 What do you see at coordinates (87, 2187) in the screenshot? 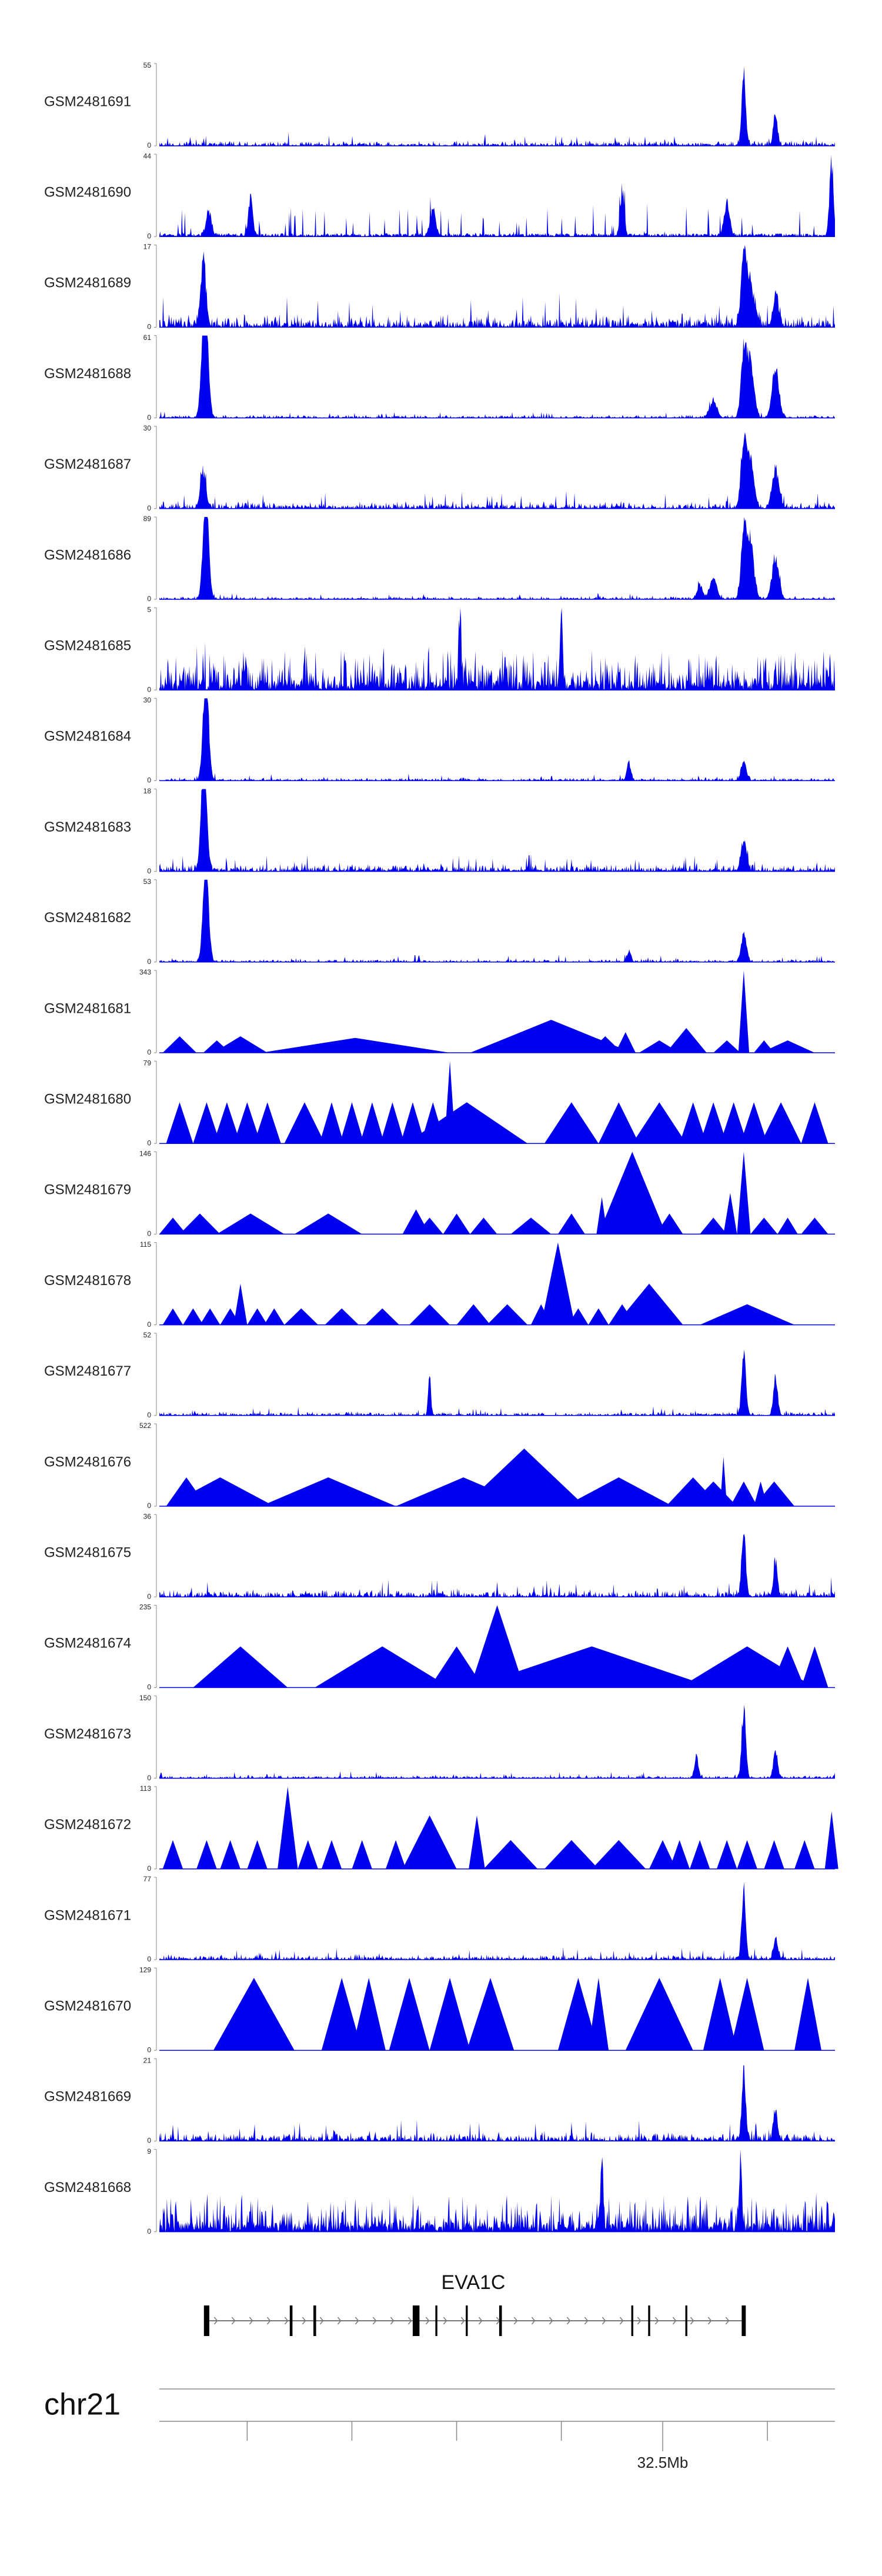
I see `track-label: GSM2481668` at bounding box center [87, 2187].